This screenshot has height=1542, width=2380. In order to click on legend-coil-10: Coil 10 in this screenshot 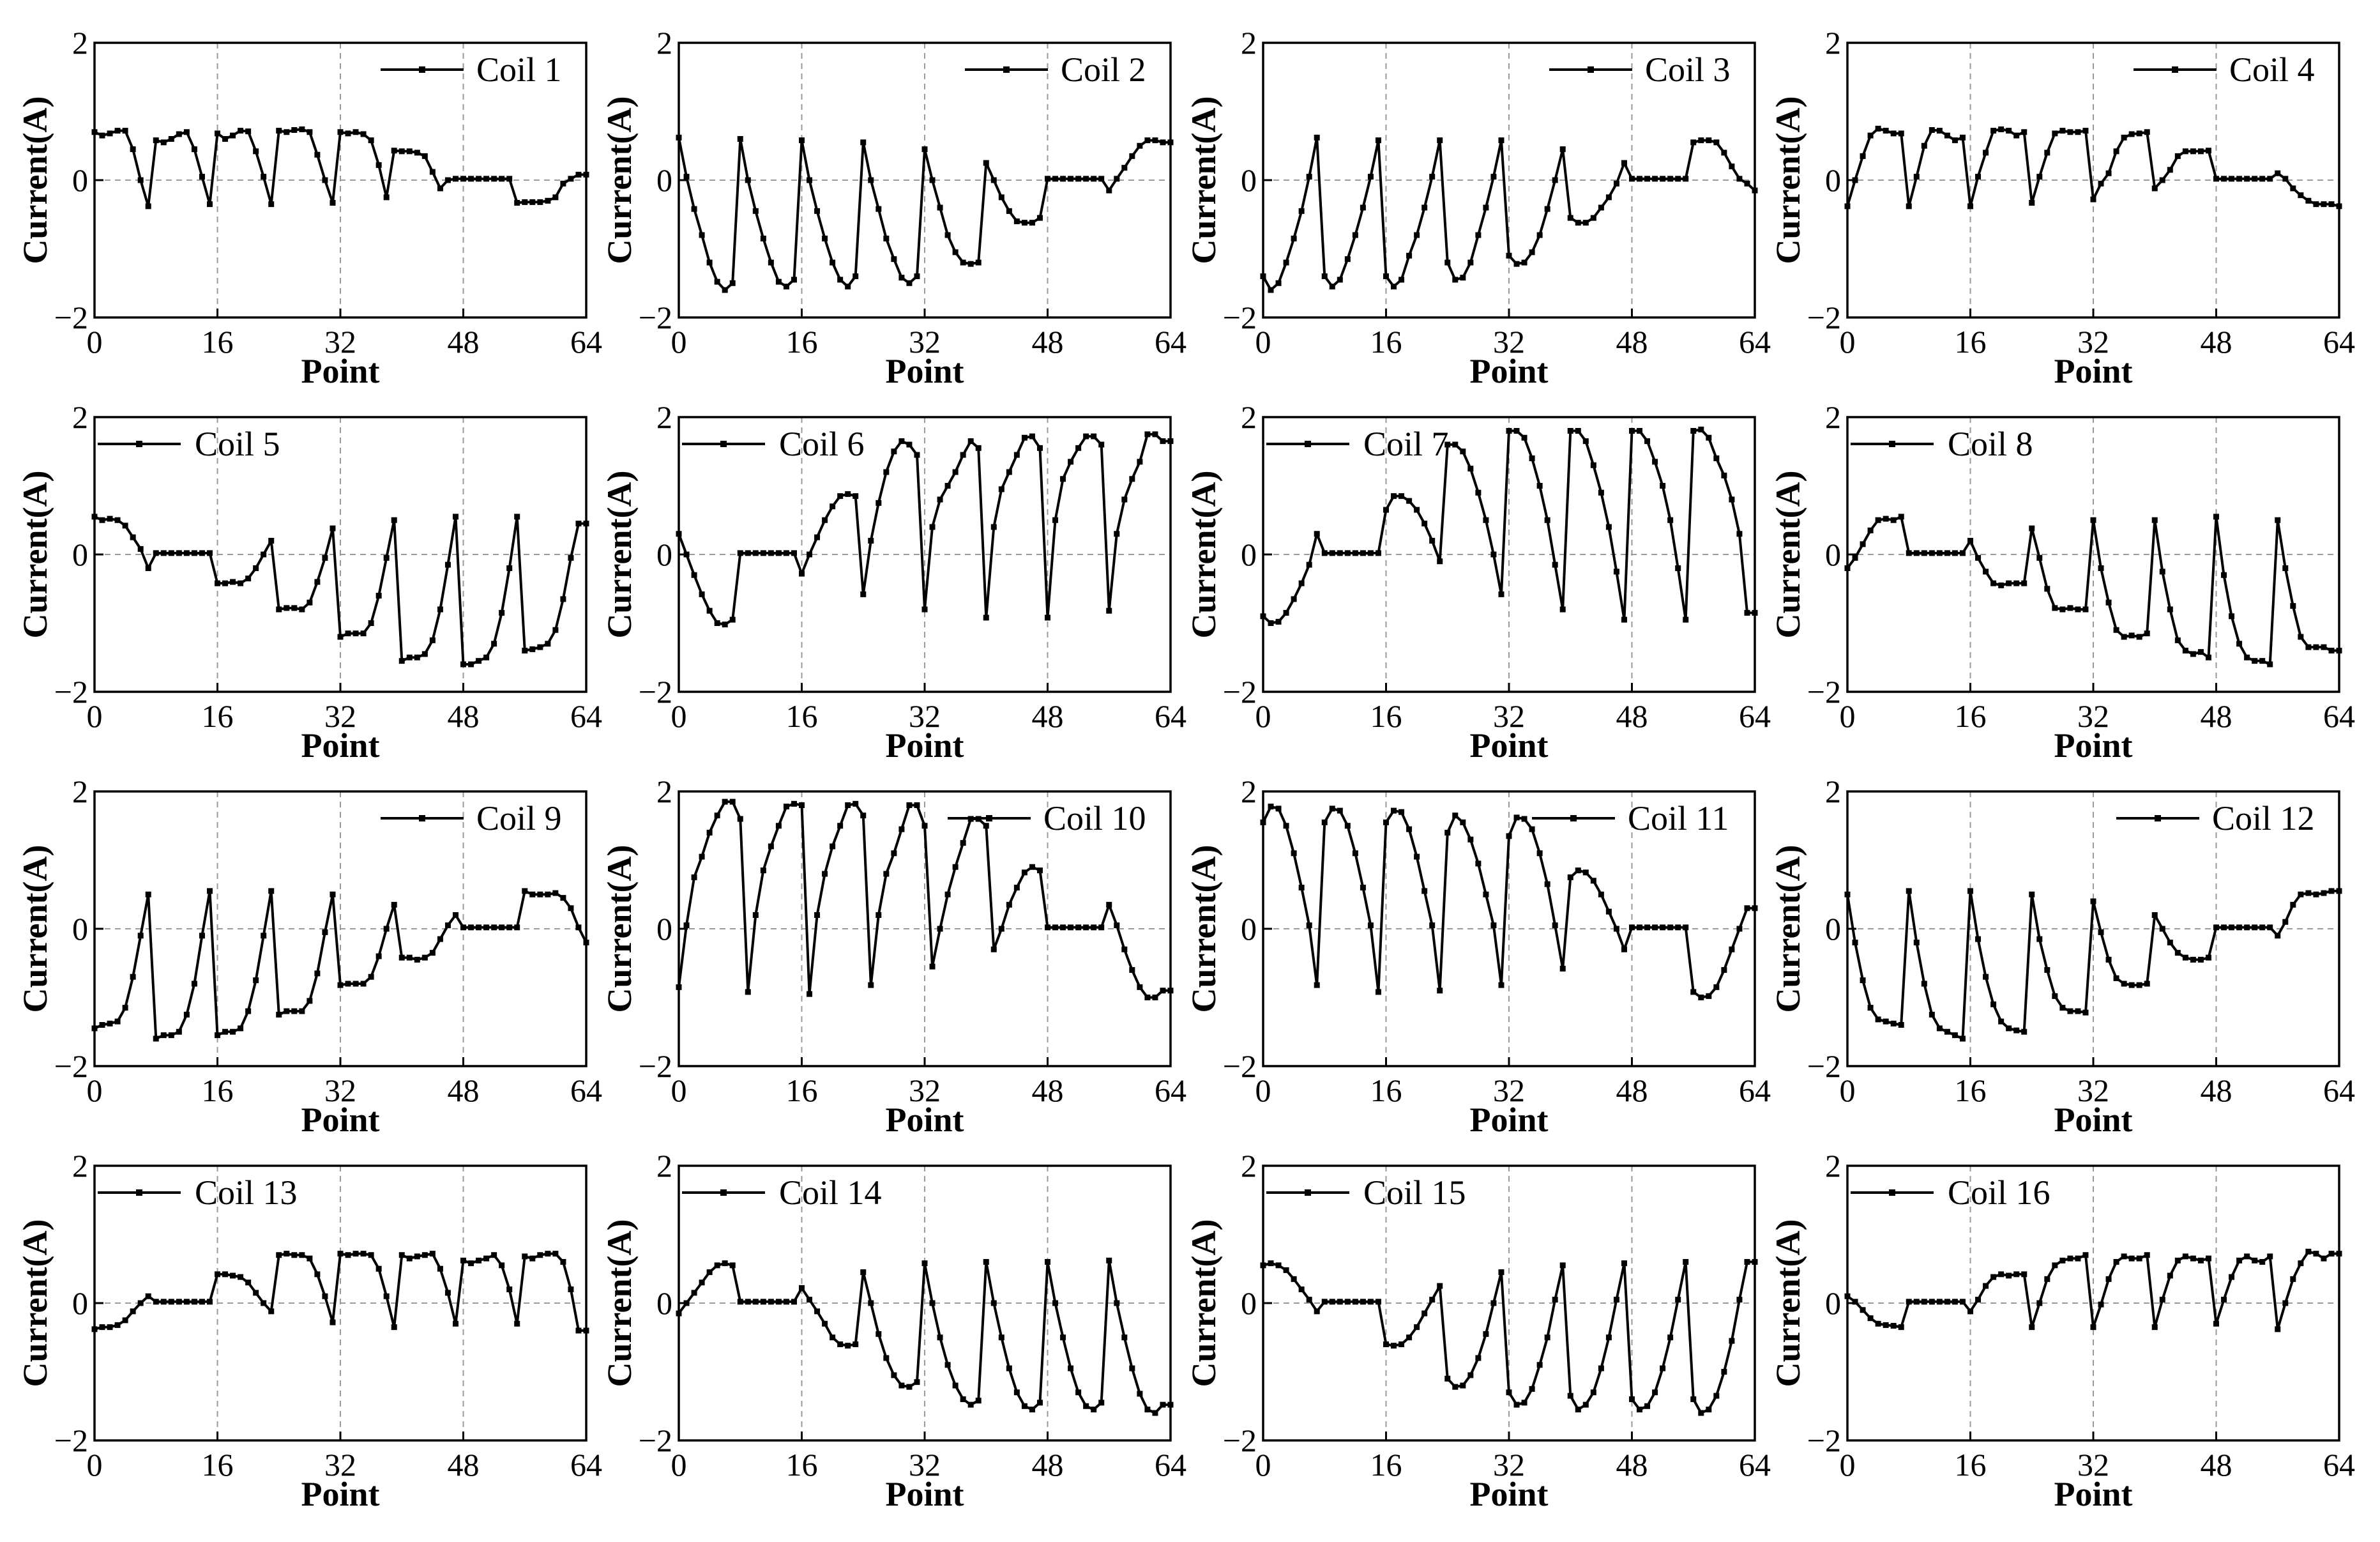, I will do `click(1047, 818)`.